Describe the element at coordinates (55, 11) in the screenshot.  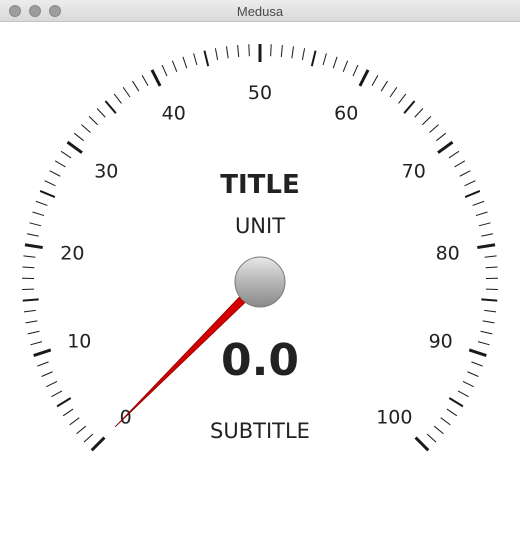
I see `zoom-button` at that location.